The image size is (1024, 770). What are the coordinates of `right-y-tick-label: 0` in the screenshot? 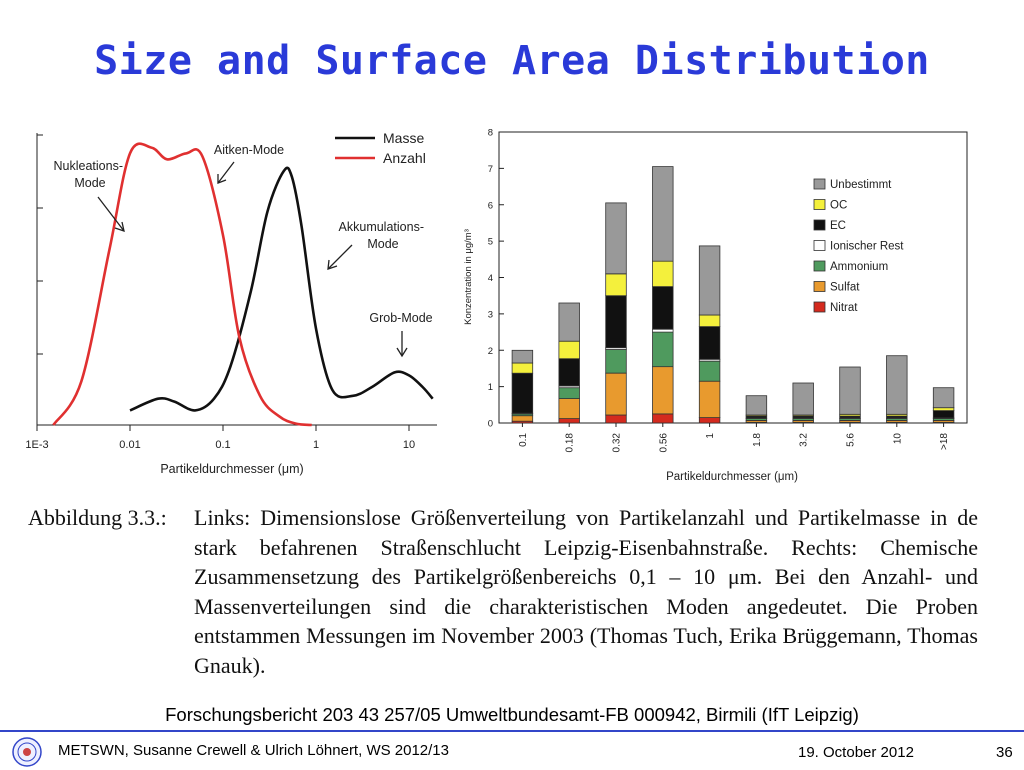 It's located at (490, 424).